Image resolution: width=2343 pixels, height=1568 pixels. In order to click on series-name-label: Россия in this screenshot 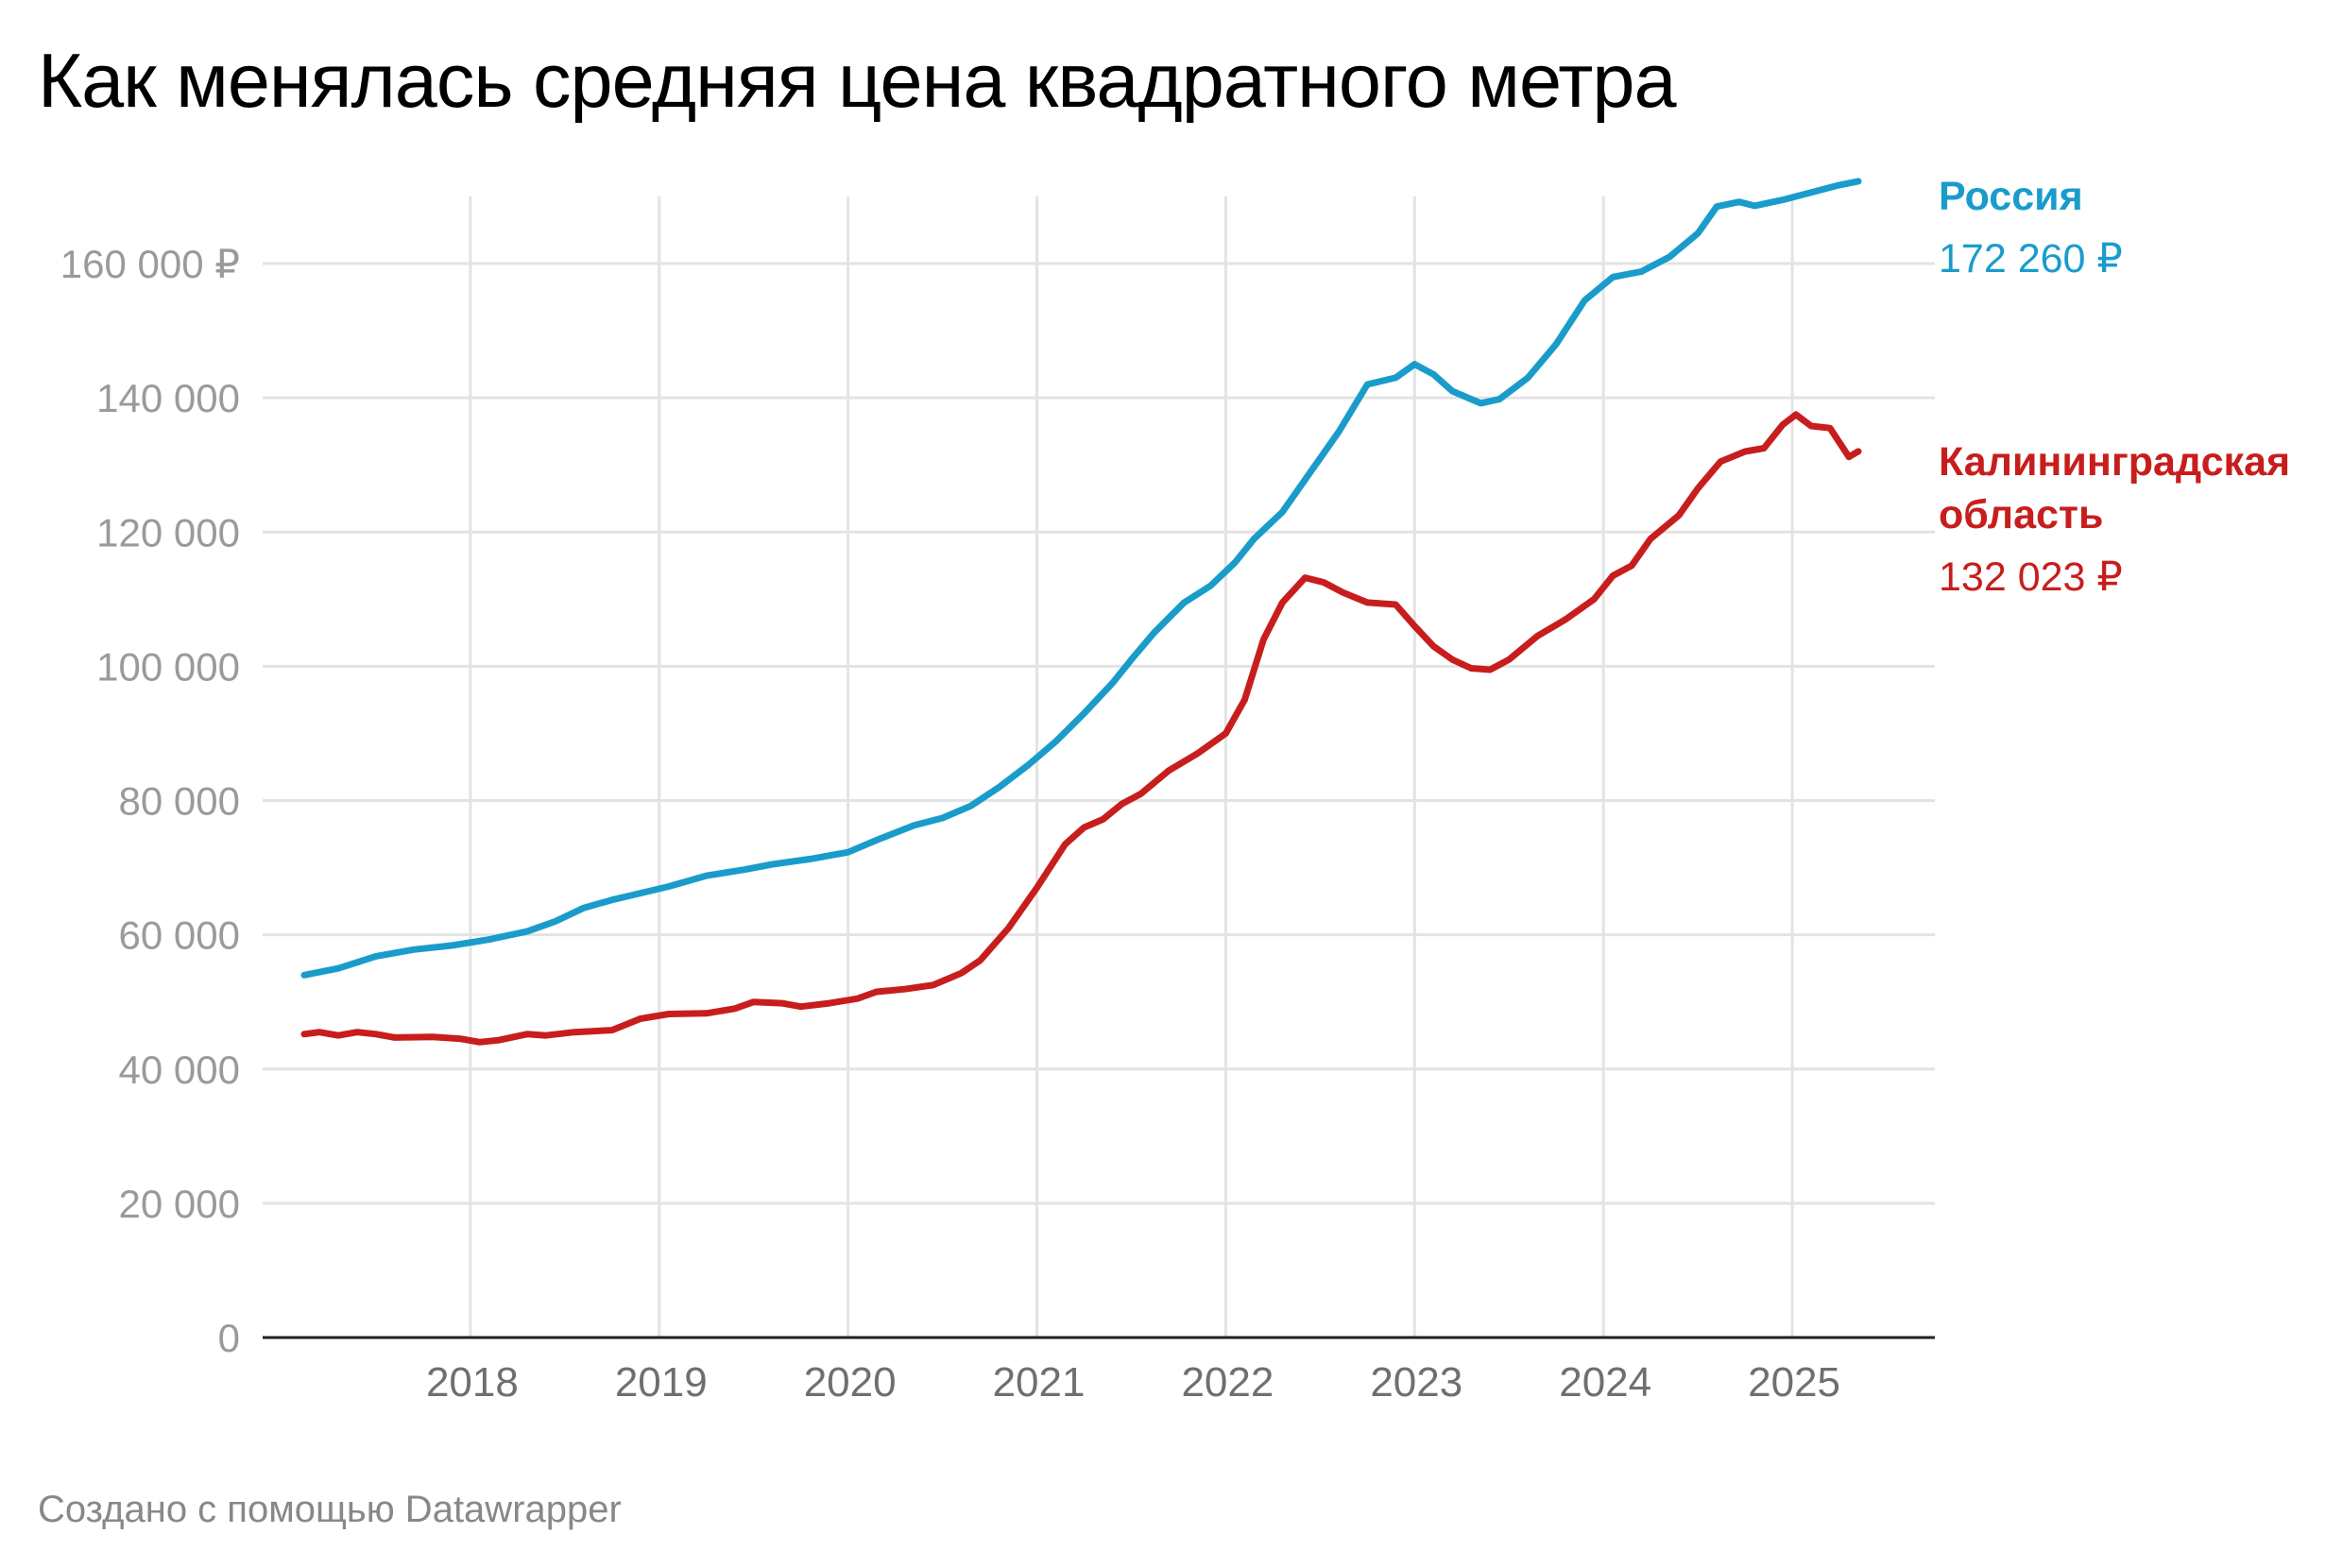, I will do `click(2011, 196)`.